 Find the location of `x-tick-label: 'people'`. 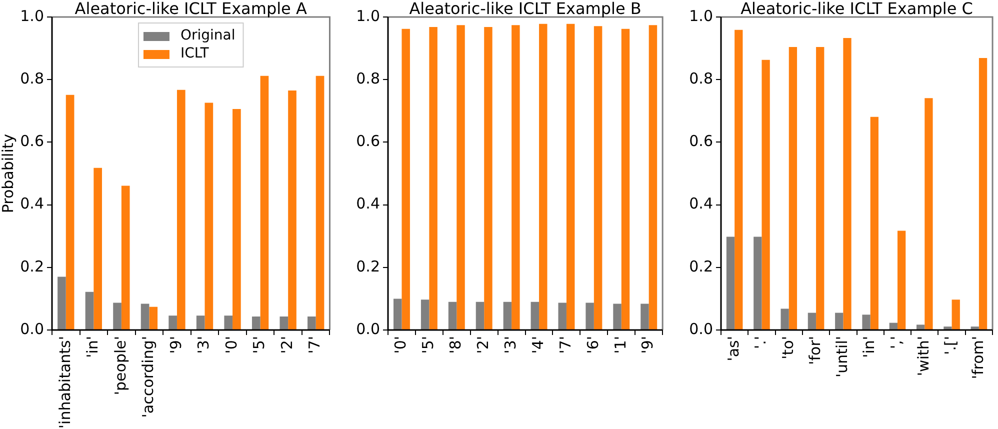

x-tick-label: 'people' is located at coordinates (120, 366).